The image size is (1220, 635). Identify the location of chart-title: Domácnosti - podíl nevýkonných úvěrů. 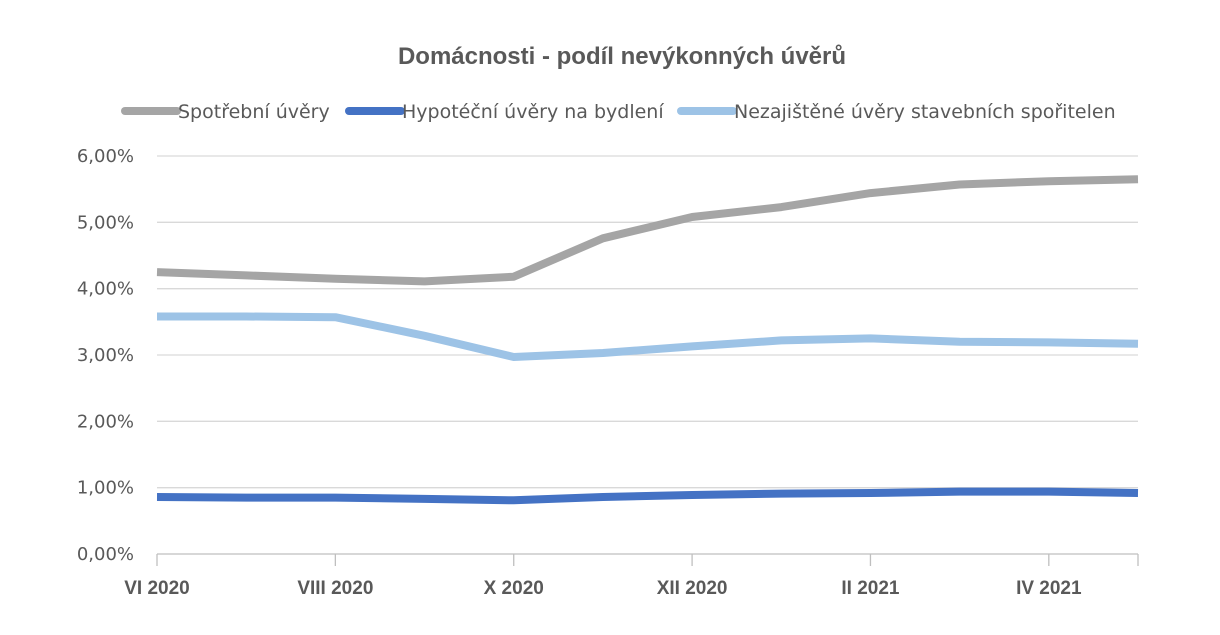
(622, 56).